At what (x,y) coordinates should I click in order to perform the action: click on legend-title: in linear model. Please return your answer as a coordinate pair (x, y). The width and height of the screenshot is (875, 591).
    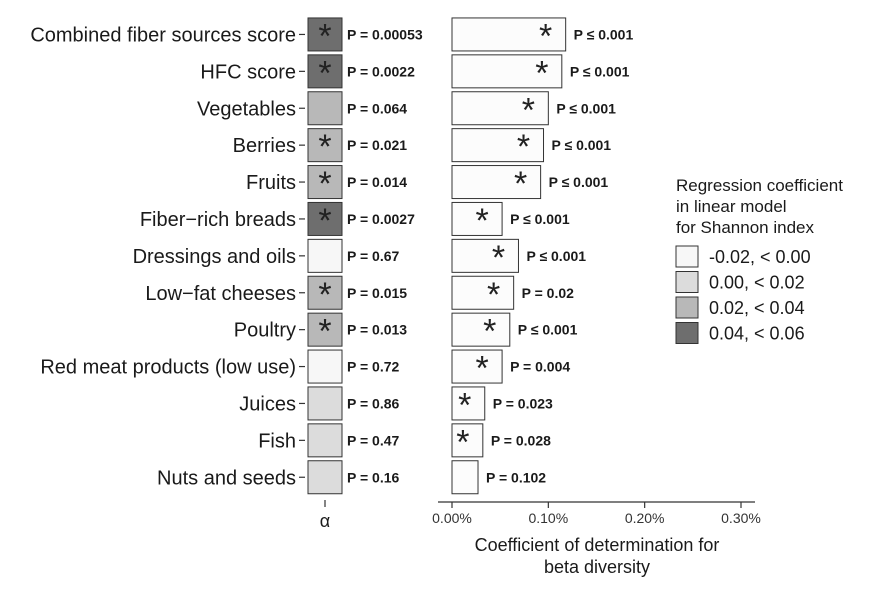
    Looking at the image, I should click on (731, 206).